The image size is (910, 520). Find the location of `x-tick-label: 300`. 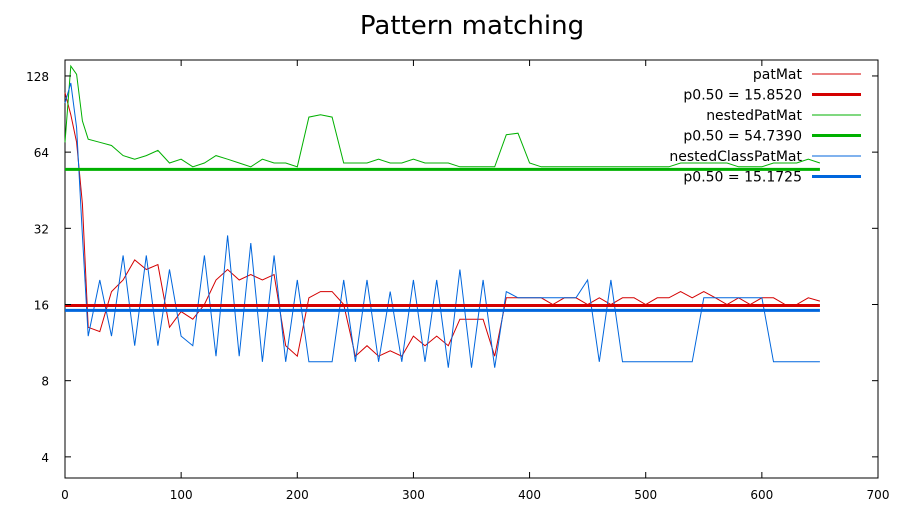

x-tick-label: 300 is located at coordinates (413, 495).